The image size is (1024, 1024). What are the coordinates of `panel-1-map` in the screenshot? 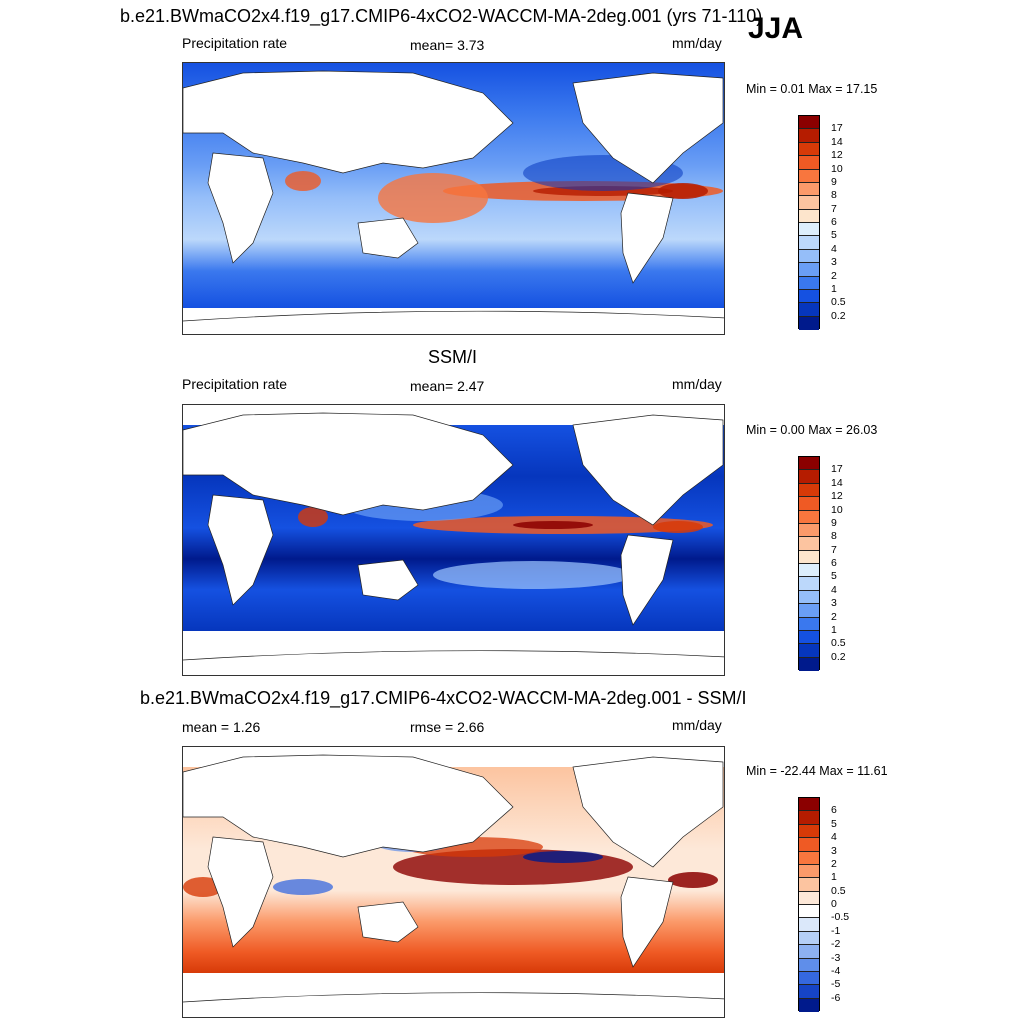 It's located at (453, 198).